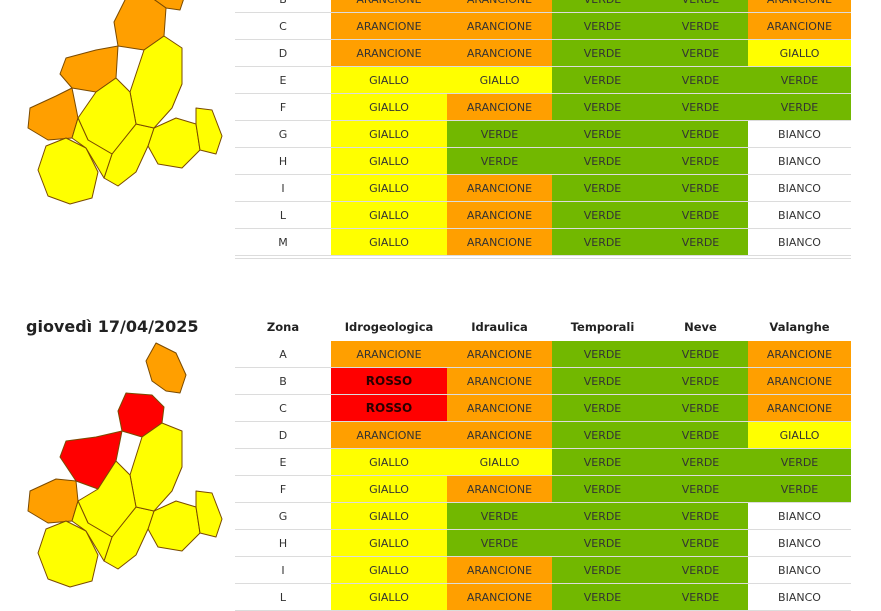 The image size is (881, 611). What do you see at coordinates (700, 327) in the screenshot?
I see `column-header-neve: Neve` at bounding box center [700, 327].